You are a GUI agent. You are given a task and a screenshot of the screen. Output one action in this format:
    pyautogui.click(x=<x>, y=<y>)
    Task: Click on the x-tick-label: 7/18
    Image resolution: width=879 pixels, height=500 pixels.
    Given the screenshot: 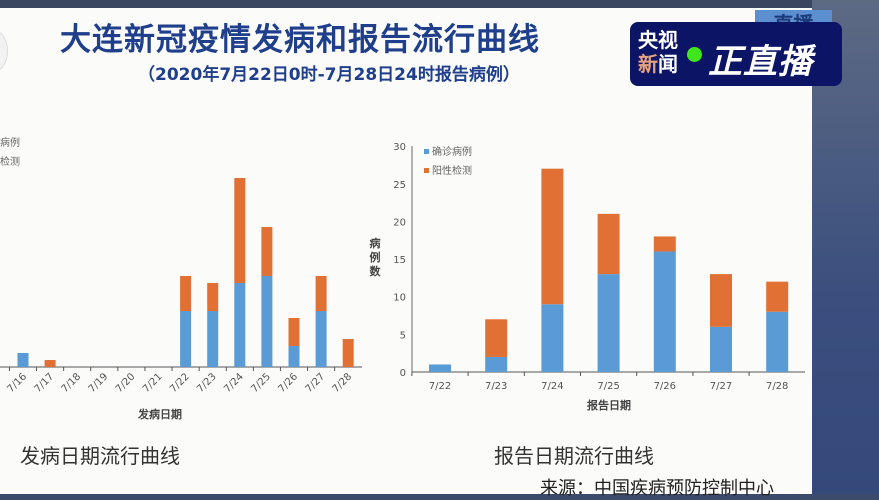 What is the action you would take?
    pyautogui.click(x=72, y=383)
    